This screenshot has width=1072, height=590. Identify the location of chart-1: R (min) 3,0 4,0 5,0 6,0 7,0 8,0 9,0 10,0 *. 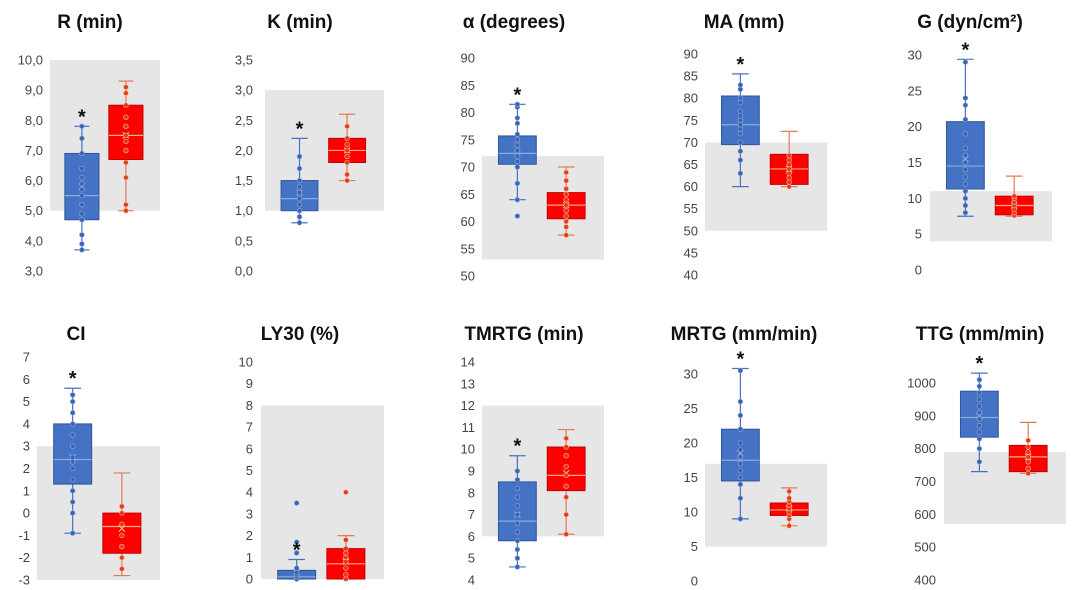
(89, 145).